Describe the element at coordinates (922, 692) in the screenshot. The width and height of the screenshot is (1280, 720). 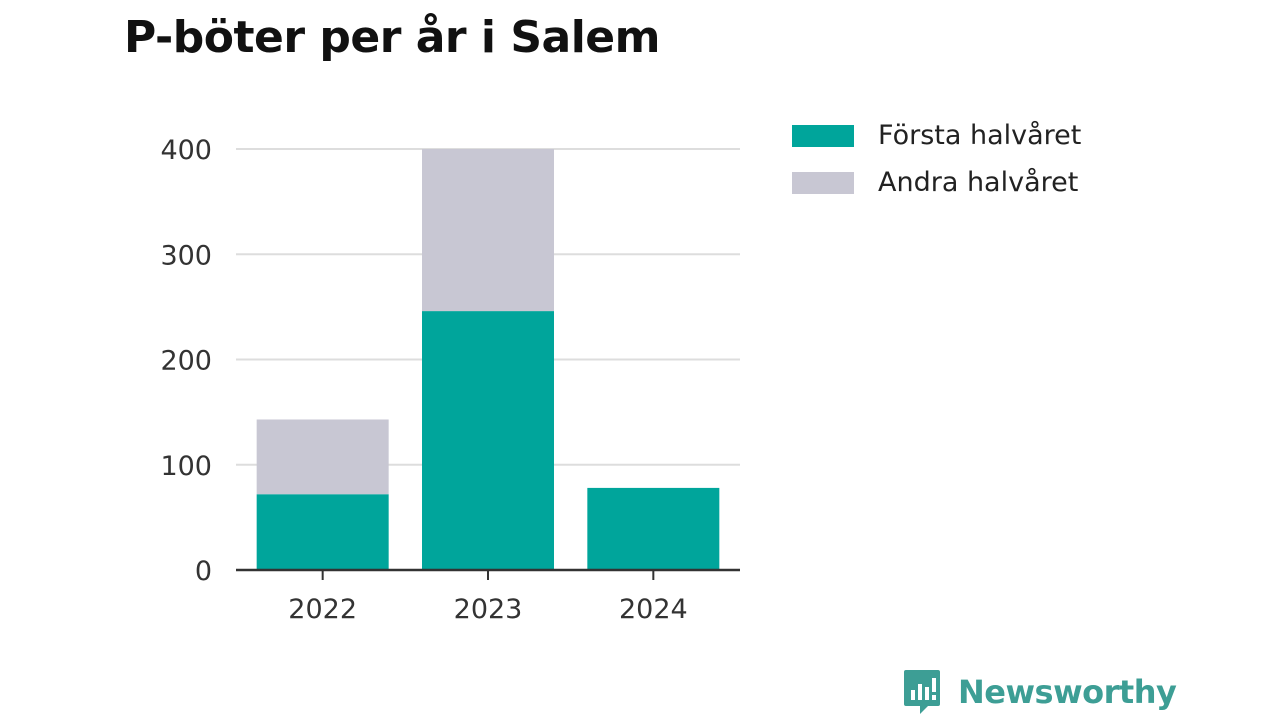
I see `newsworthy-logo-icon` at that location.